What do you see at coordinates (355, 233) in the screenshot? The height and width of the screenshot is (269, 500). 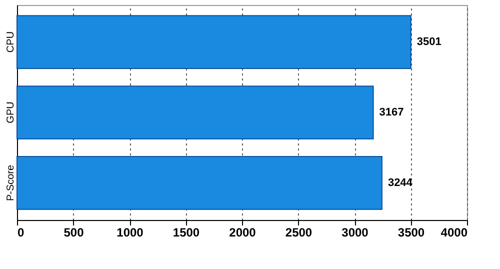 I see `x-tick-label: 3000` at bounding box center [355, 233].